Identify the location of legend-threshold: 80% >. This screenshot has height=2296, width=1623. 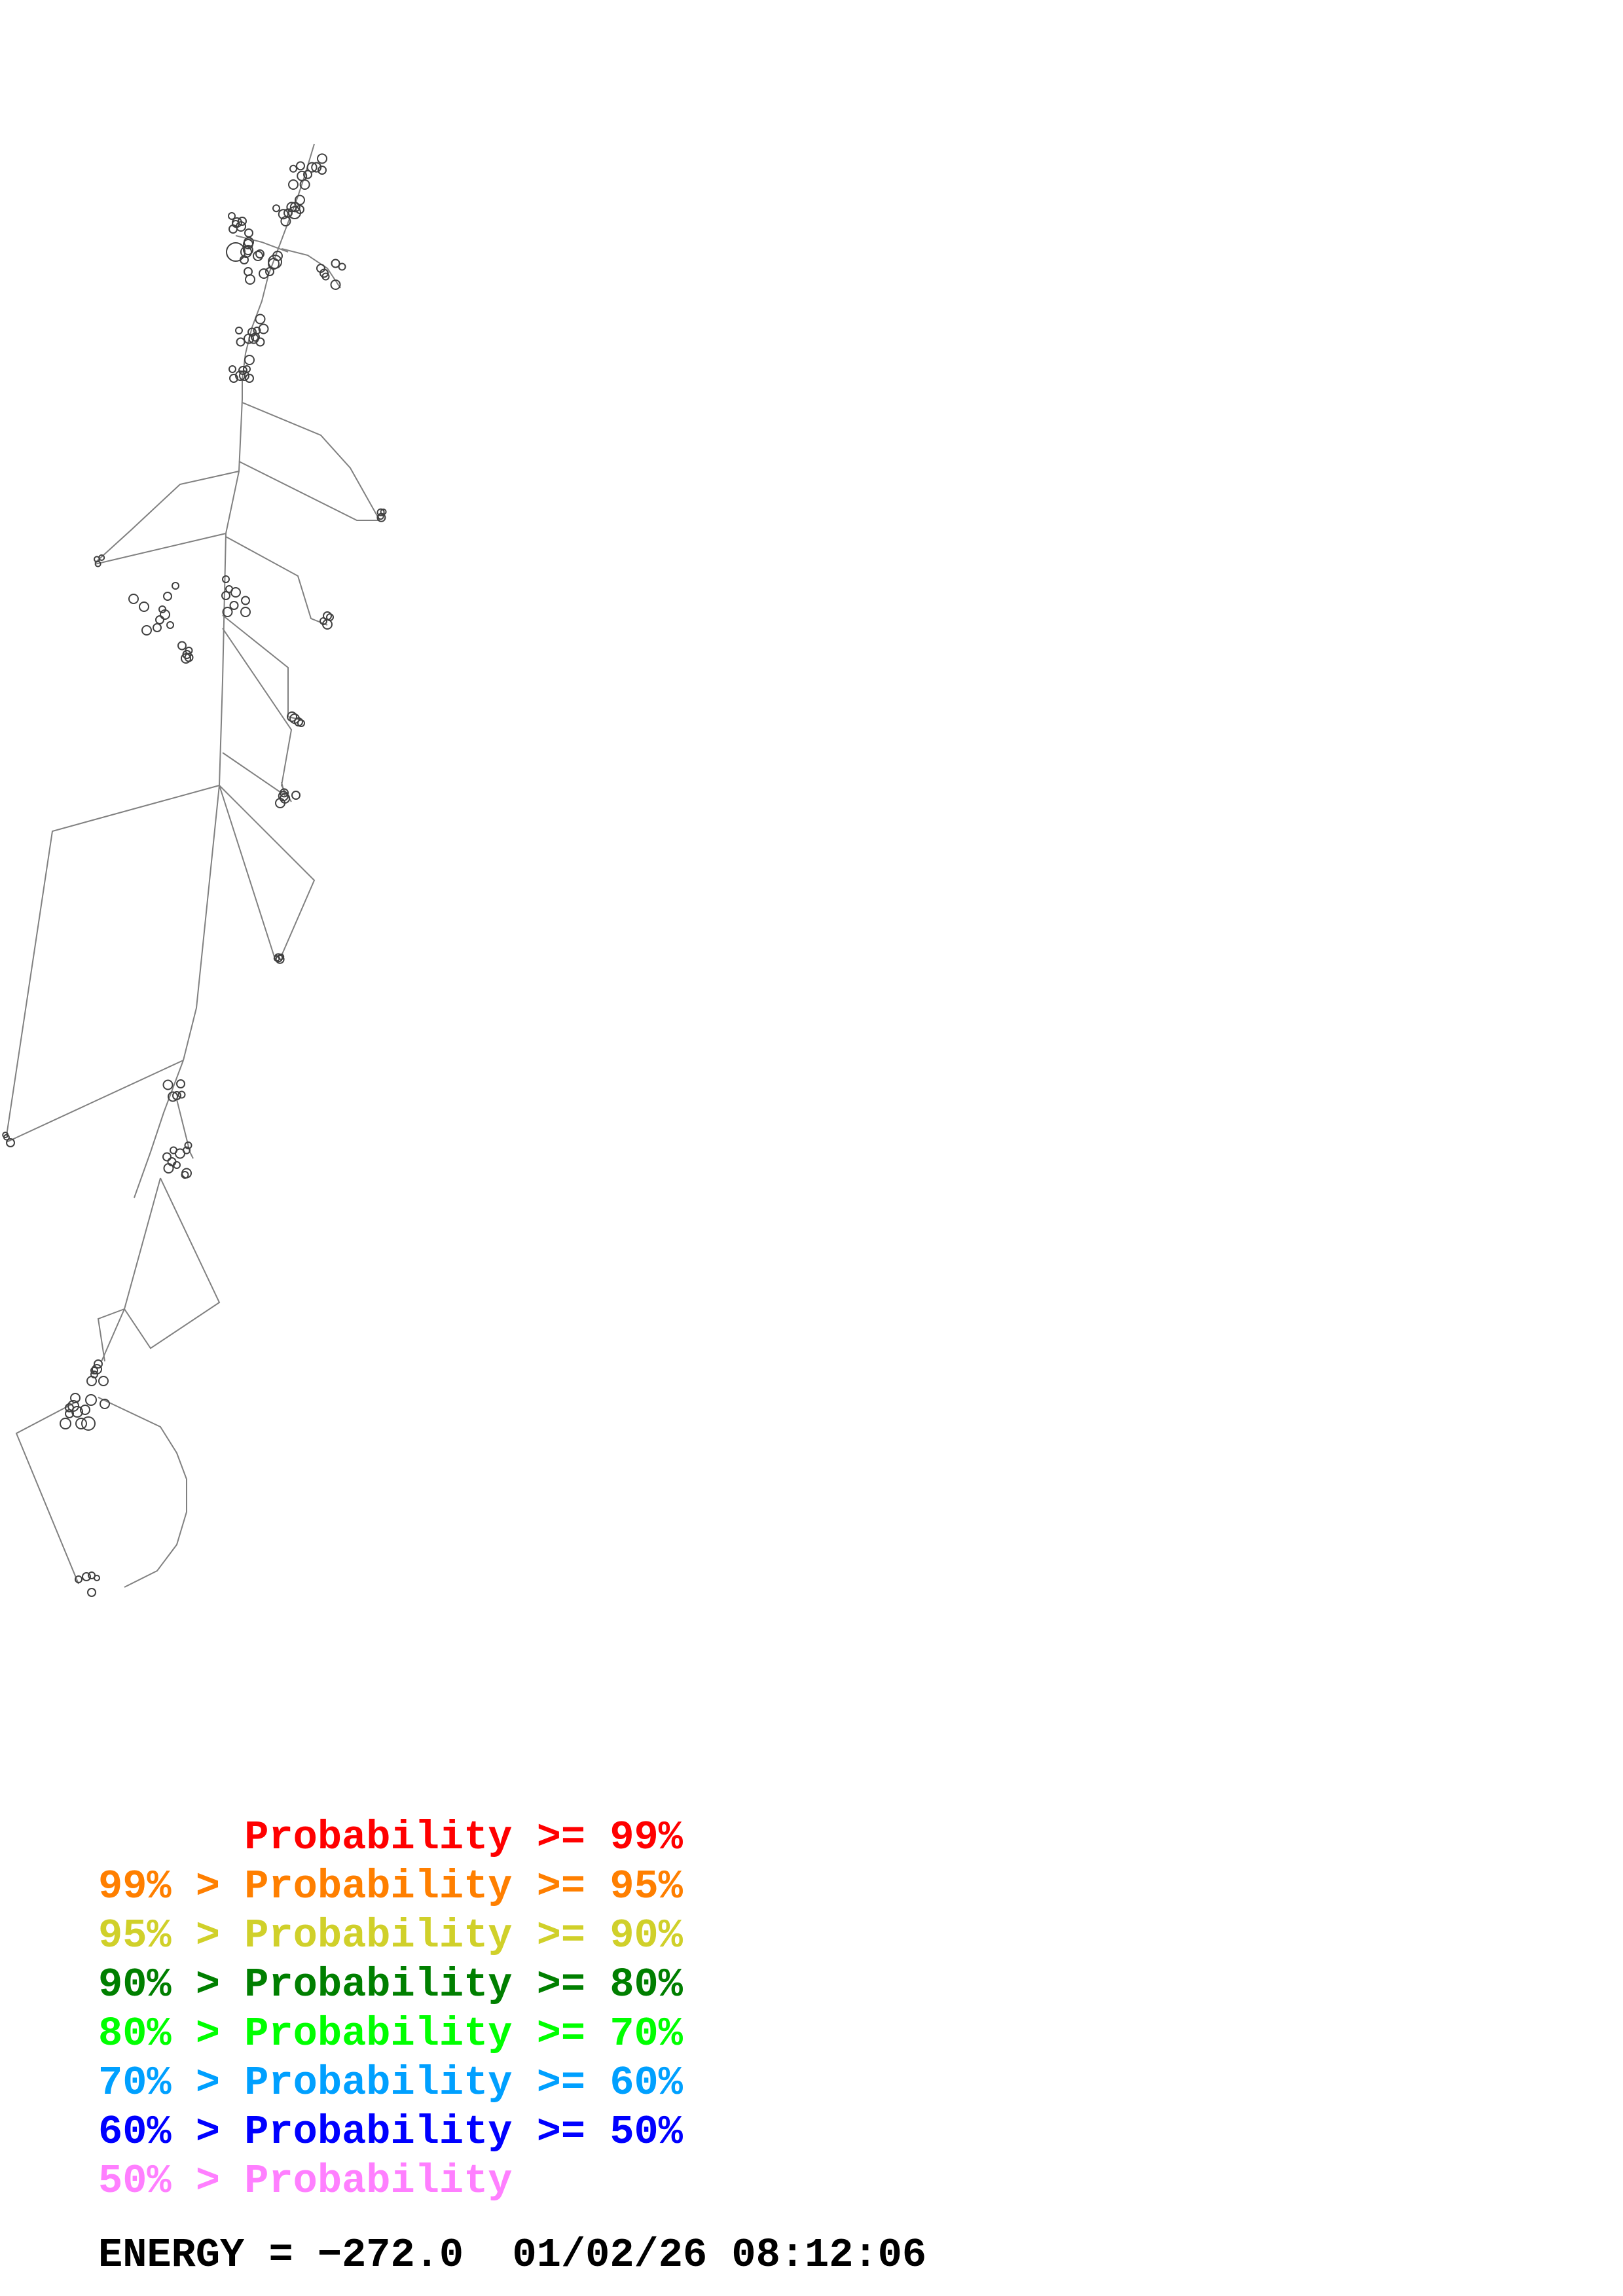
(171, 2034).